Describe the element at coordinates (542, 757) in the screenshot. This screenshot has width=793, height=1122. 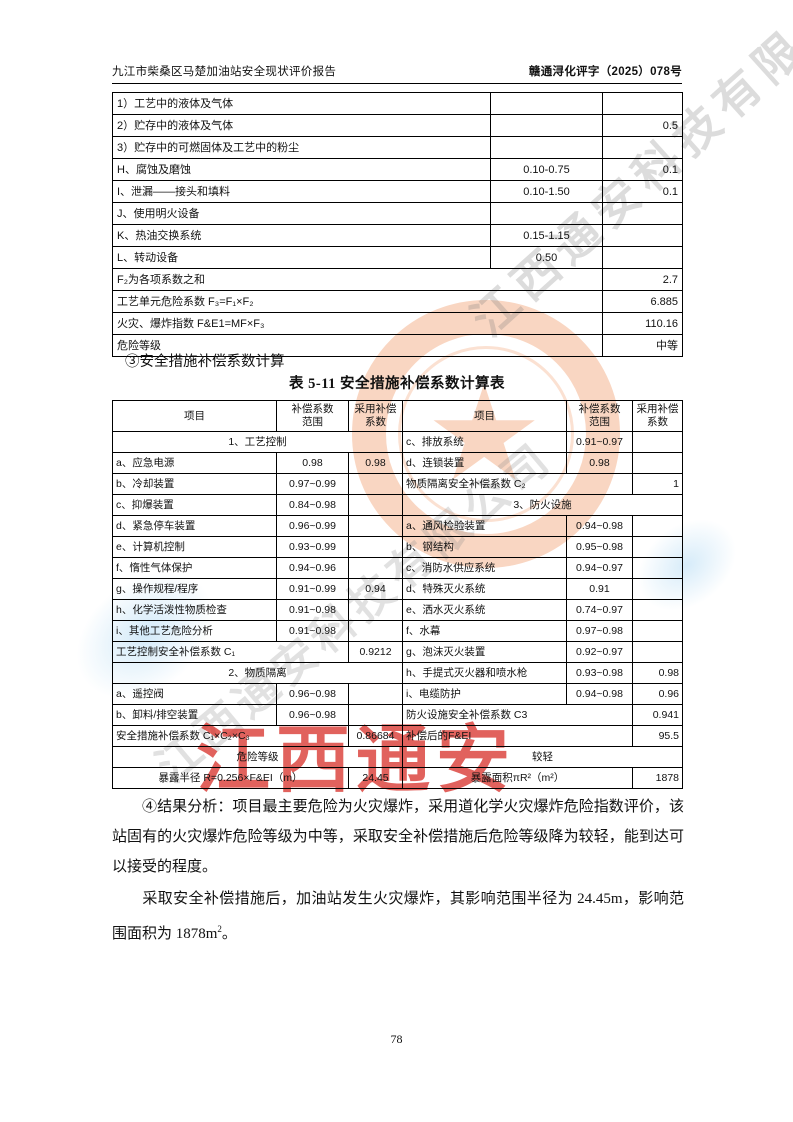
I see `risk-level-value: 较轻` at that location.